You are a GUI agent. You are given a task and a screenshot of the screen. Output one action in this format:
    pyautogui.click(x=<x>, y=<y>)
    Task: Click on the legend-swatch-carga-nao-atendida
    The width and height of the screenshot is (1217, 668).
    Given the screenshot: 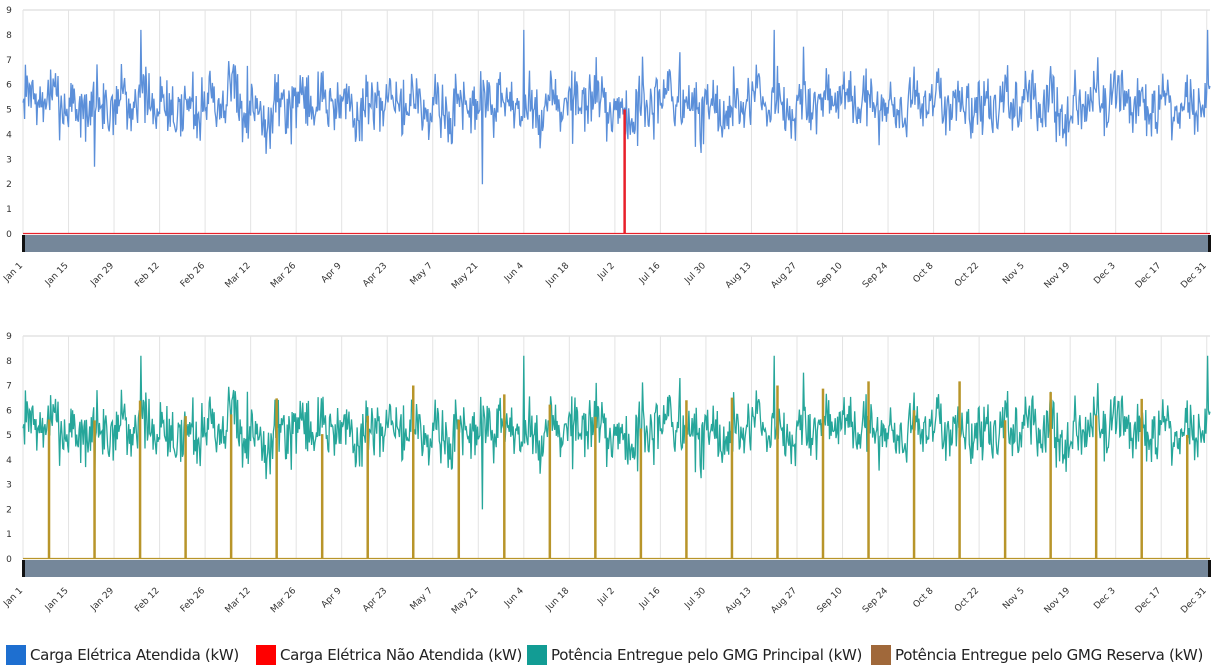 What is the action you would take?
    pyautogui.click(x=266, y=655)
    